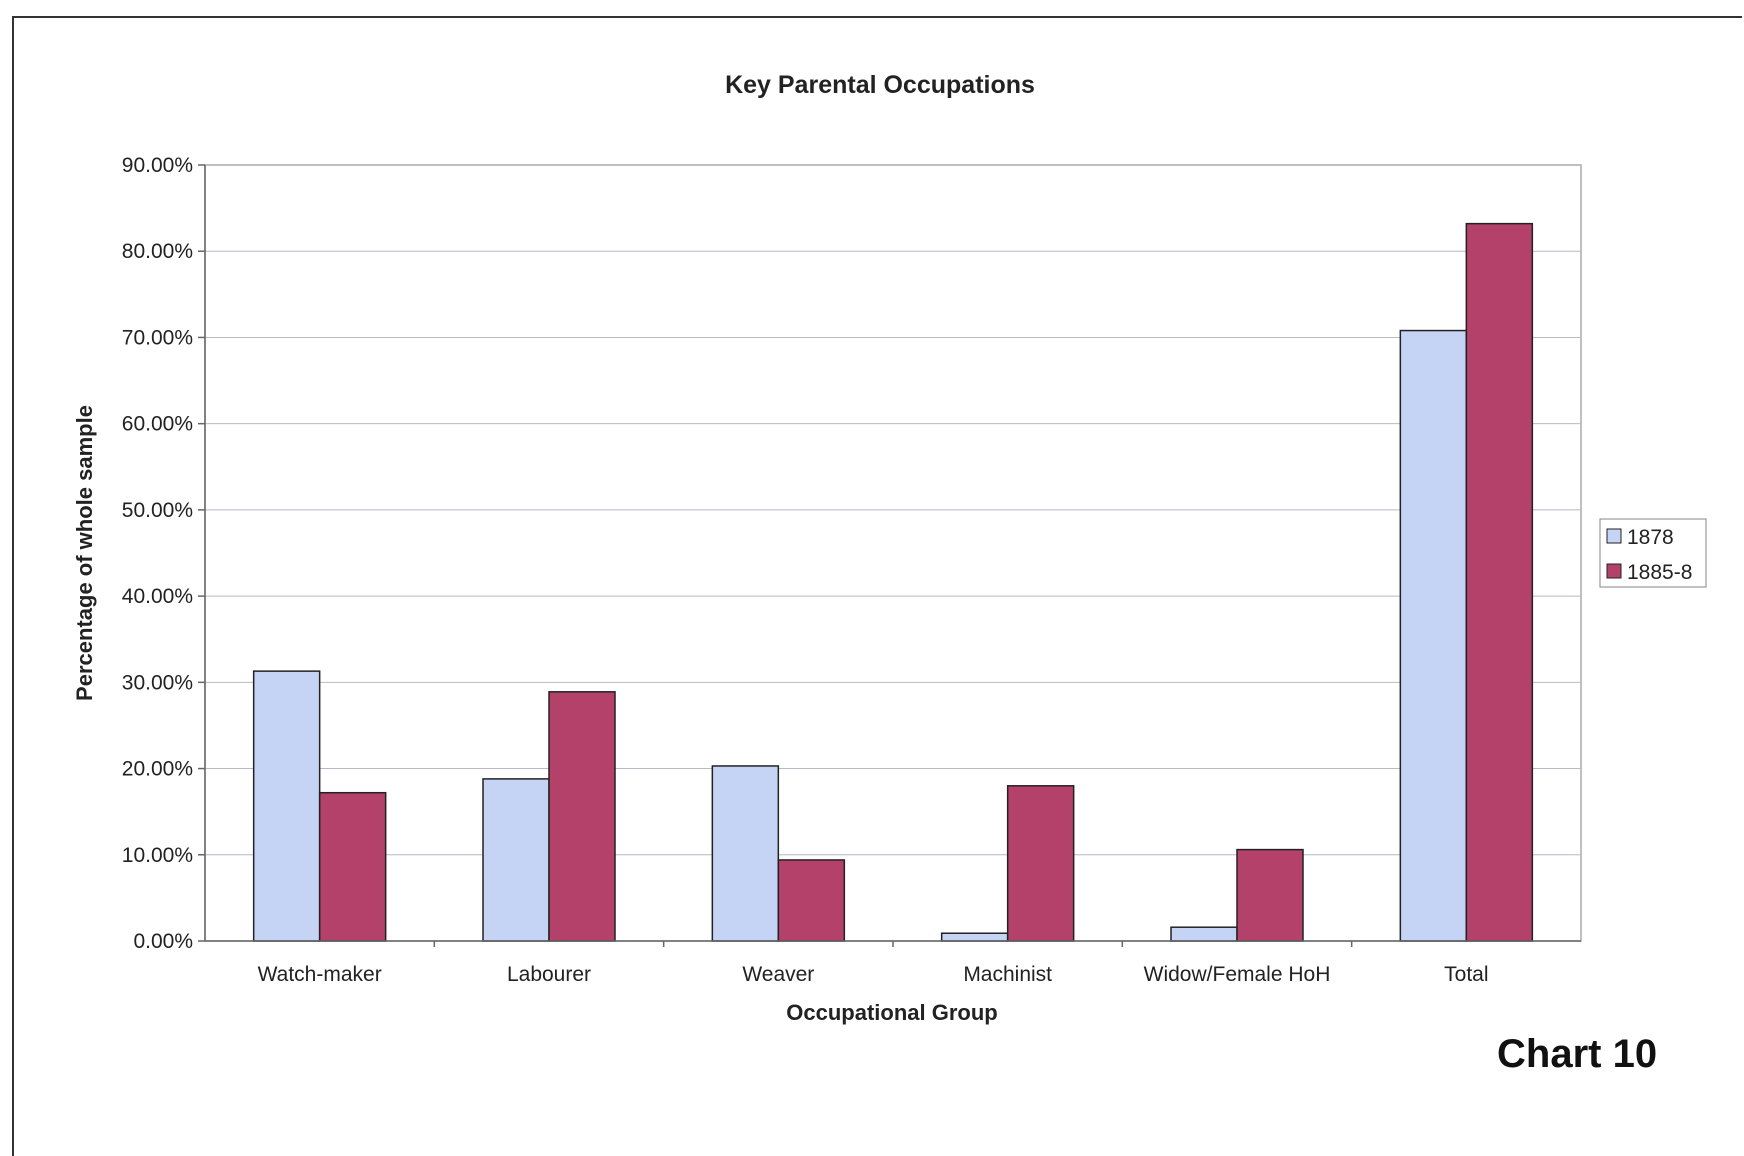  What do you see at coordinates (163, 941) in the screenshot?
I see `y-tick-label: 0.00%` at bounding box center [163, 941].